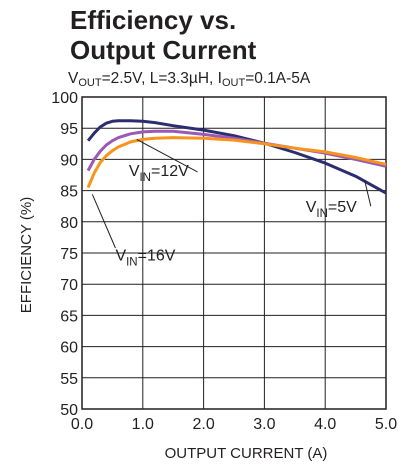 This screenshot has width=407, height=468. I want to click on x-tick-label-2: 2.0, so click(203, 424).